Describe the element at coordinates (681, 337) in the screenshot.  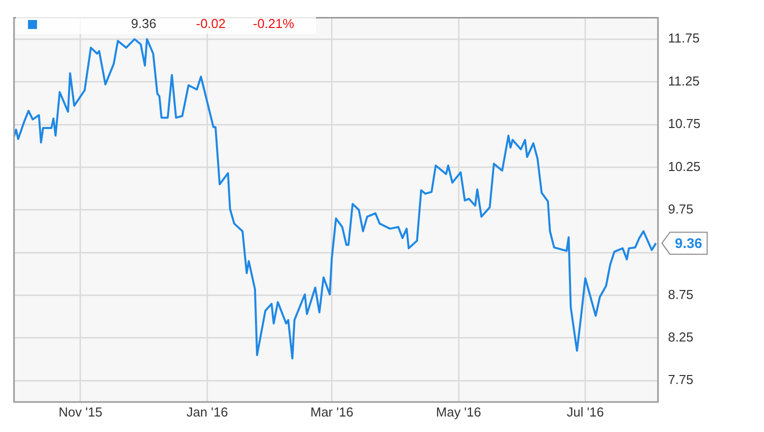
I see `y-tick-label: 8.25` at that location.